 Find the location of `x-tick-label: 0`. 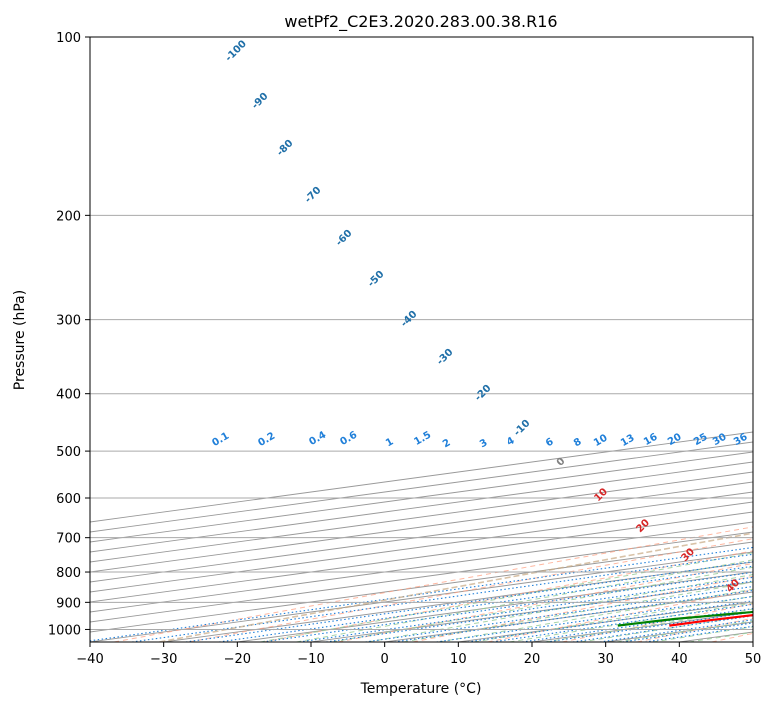

x-tick-label: 0 is located at coordinates (385, 659).